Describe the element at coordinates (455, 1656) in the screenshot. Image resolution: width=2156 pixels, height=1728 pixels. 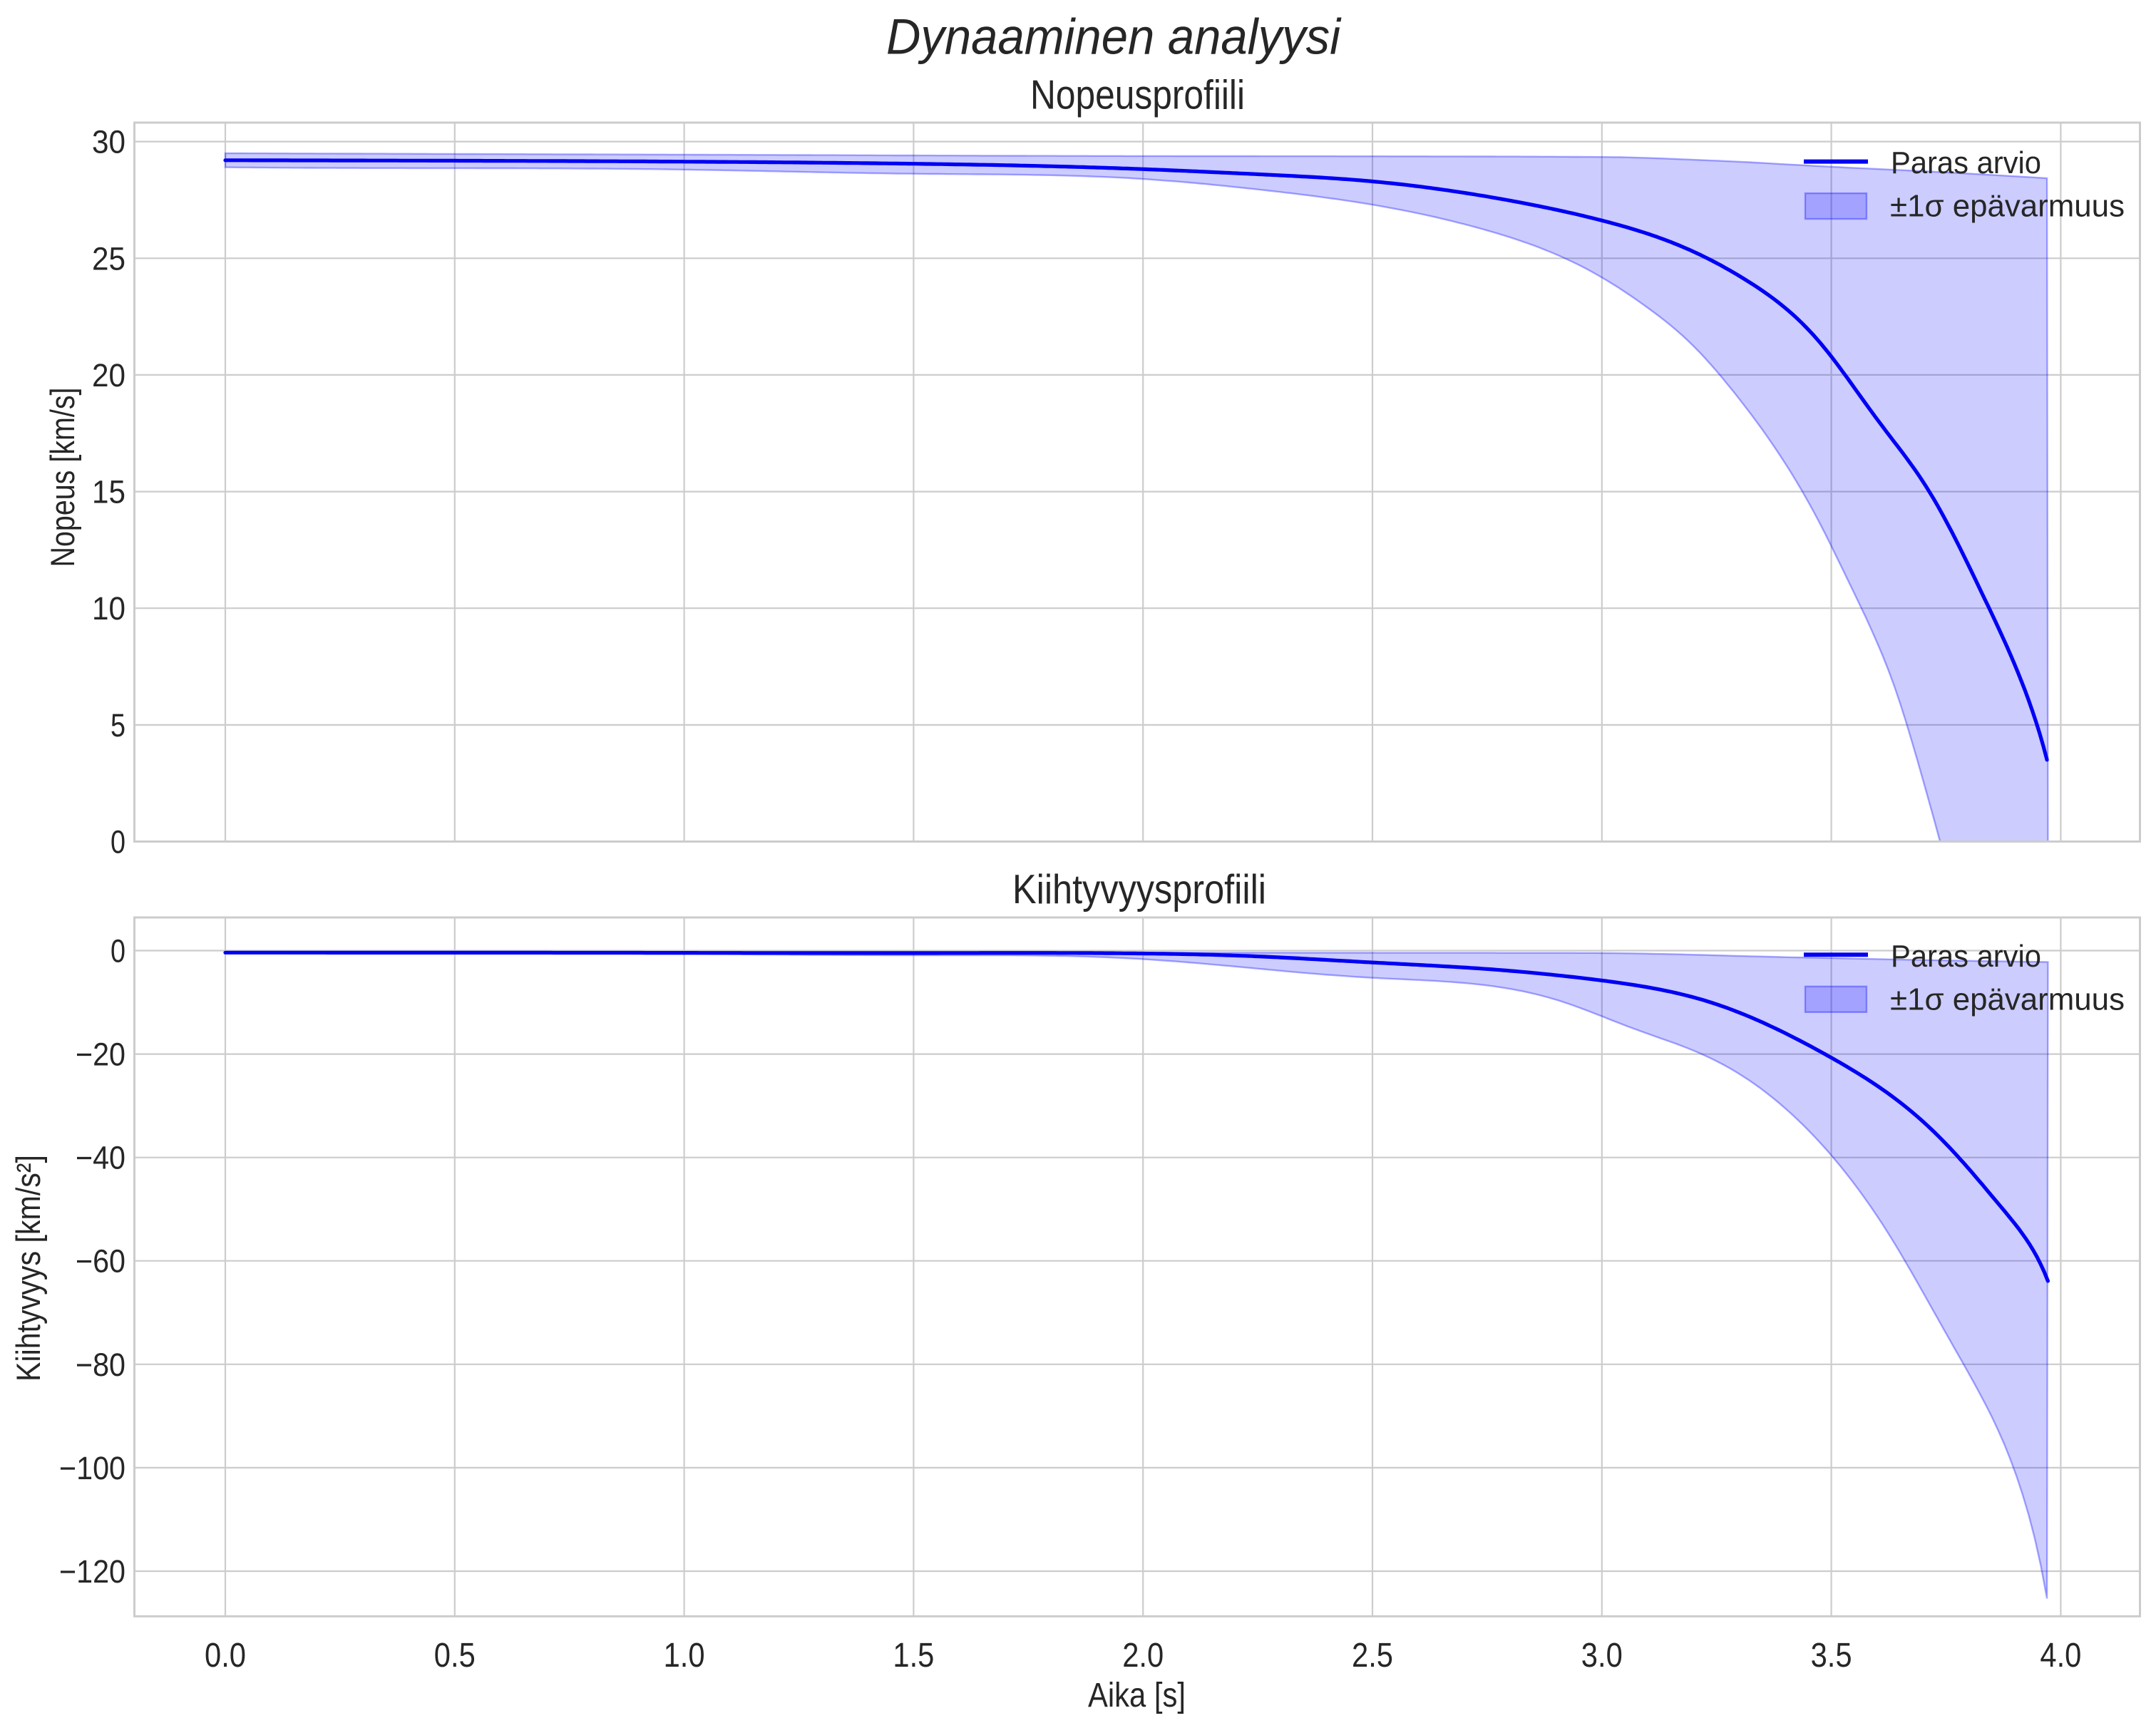
I see `svg-text: 0.5` at that location.